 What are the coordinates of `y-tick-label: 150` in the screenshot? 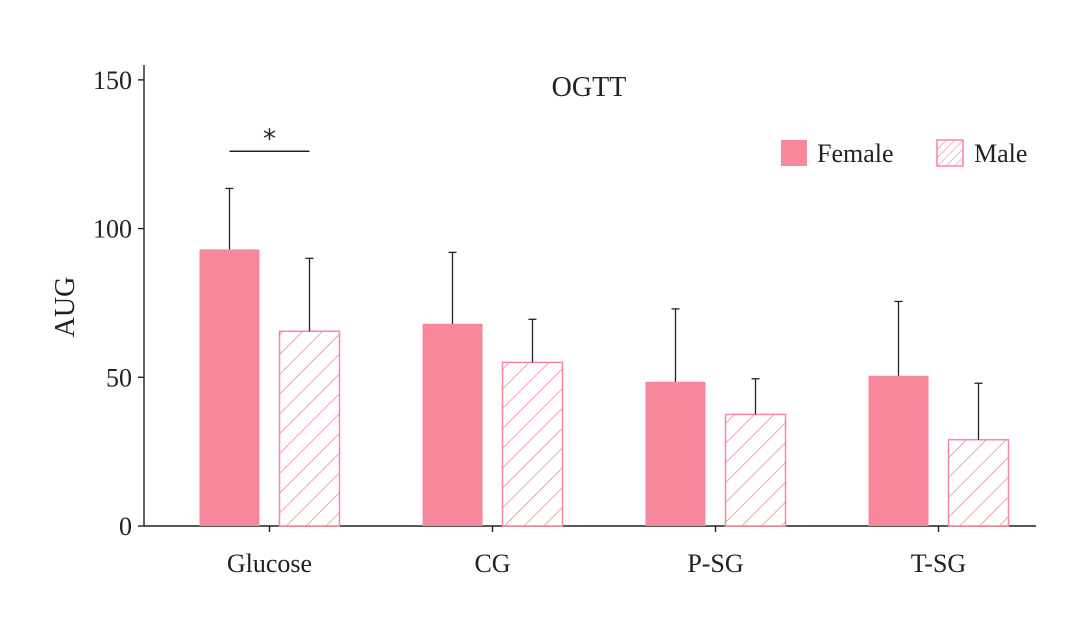 It's located at (112, 80).